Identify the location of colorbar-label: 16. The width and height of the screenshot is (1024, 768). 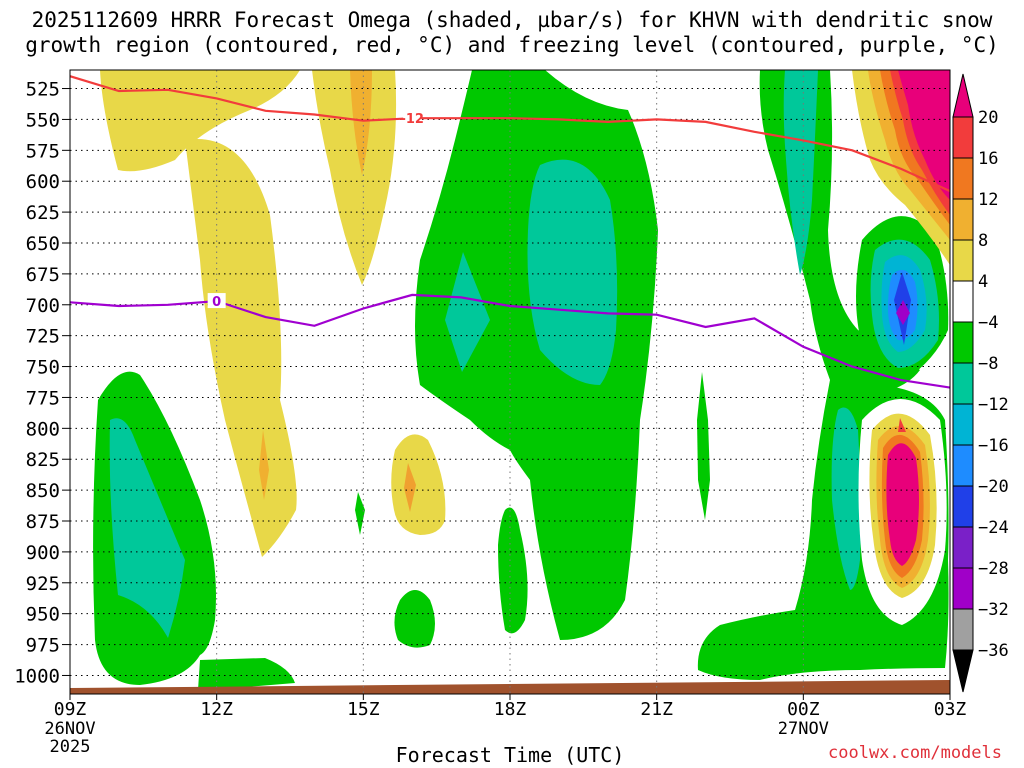
(988, 159).